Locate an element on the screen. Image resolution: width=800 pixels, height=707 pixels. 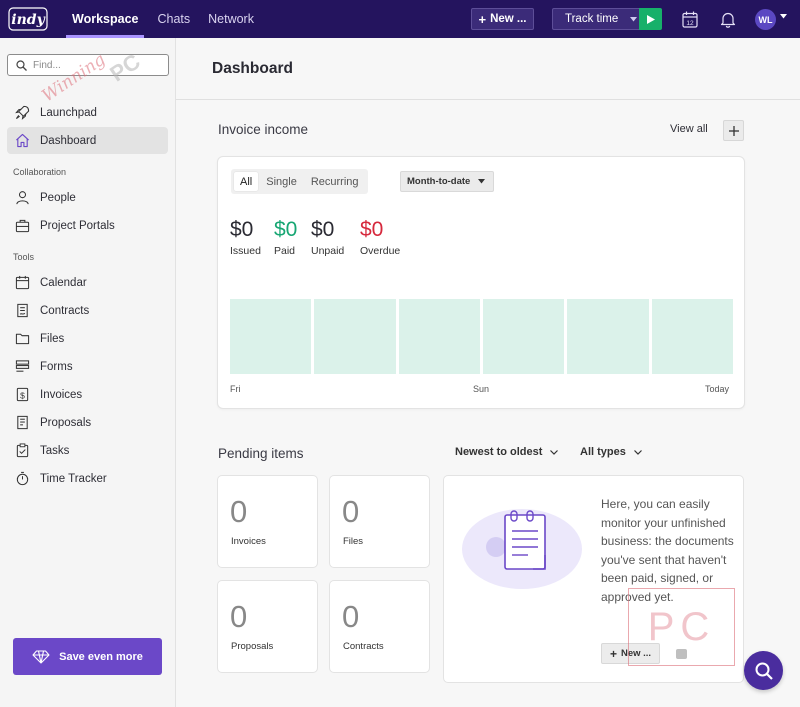
track-time-group: Track time is located at coordinates (607, 19).